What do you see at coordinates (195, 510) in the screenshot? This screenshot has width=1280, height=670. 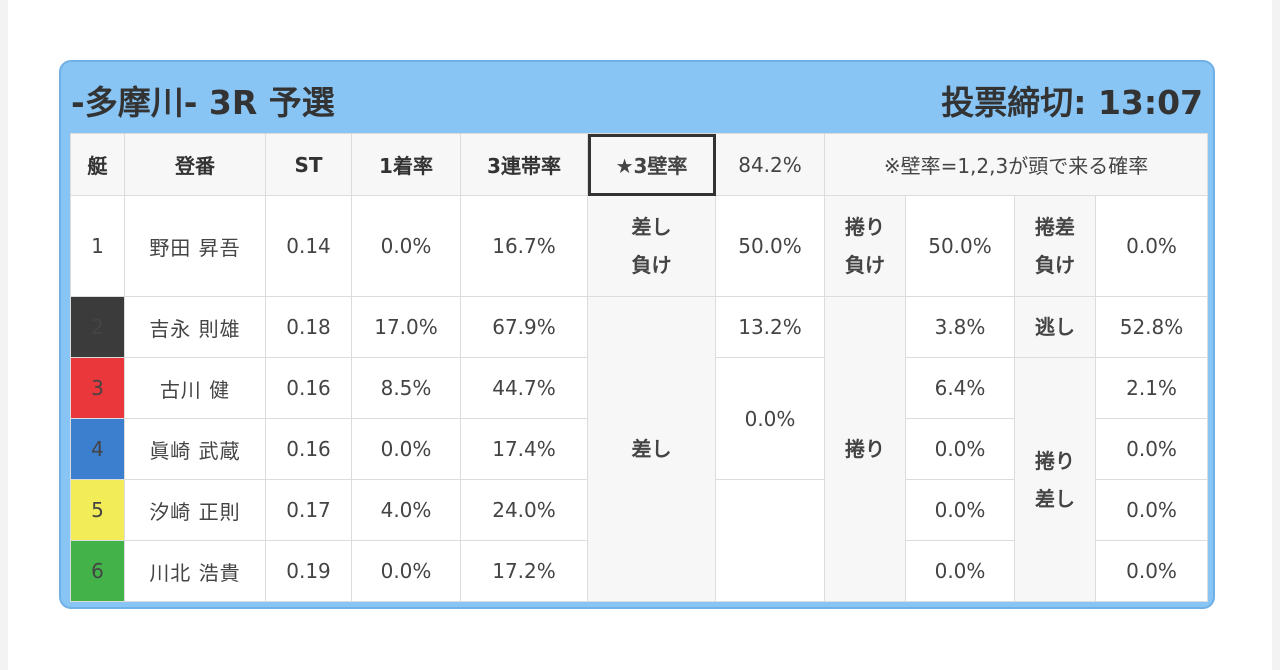 I see `racer-name: 汐崎 正則` at bounding box center [195, 510].